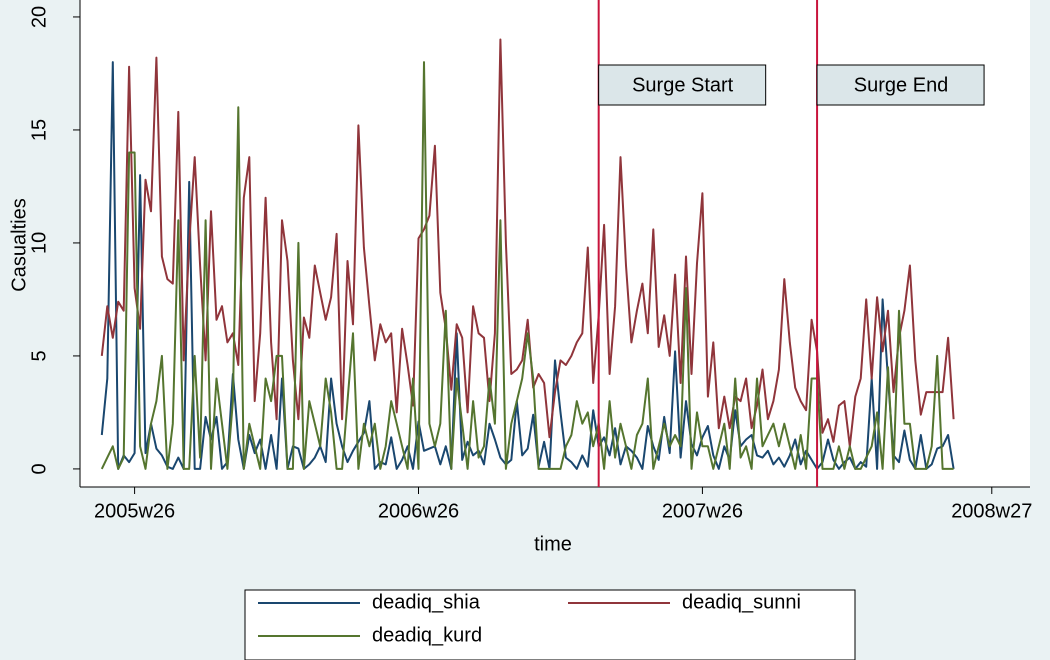  I want to click on x-tick-label: 2006w26, so click(418, 511).